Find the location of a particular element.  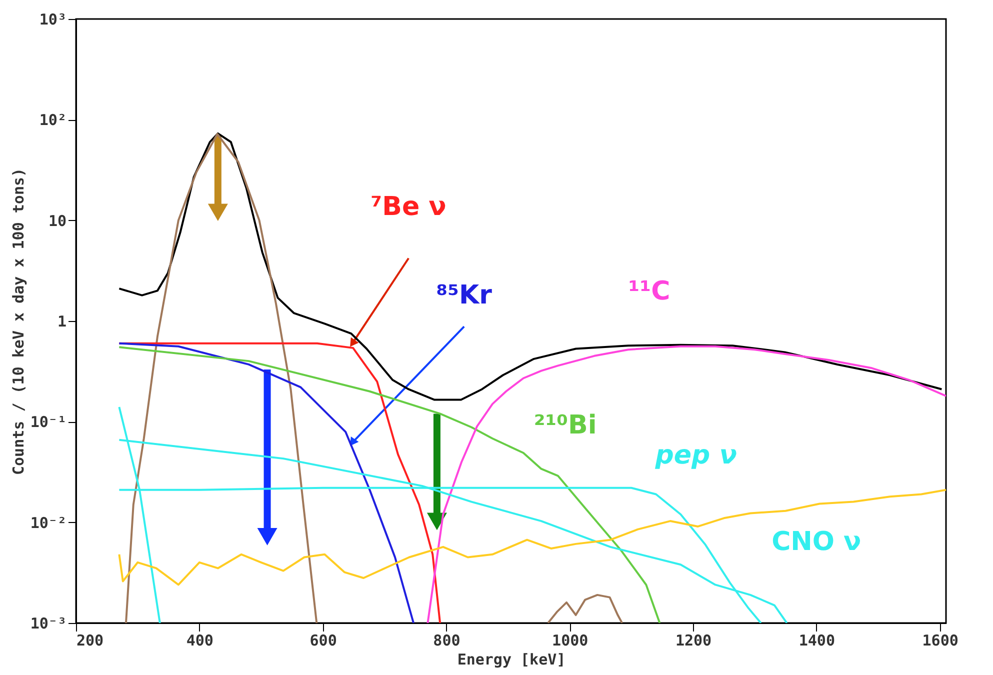

x-tick-label: 800 is located at coordinates (446, 641).